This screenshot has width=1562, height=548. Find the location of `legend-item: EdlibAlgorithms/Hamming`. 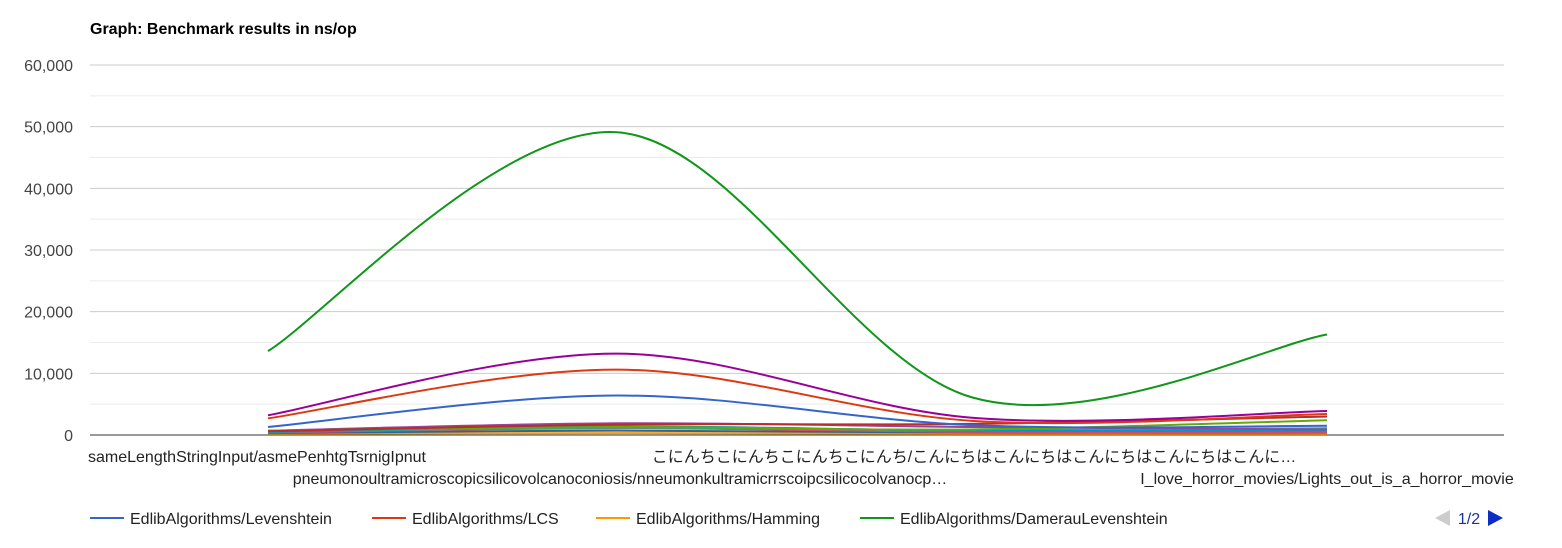

legend-item: EdlibAlgorithms/Hamming is located at coordinates (708, 519).